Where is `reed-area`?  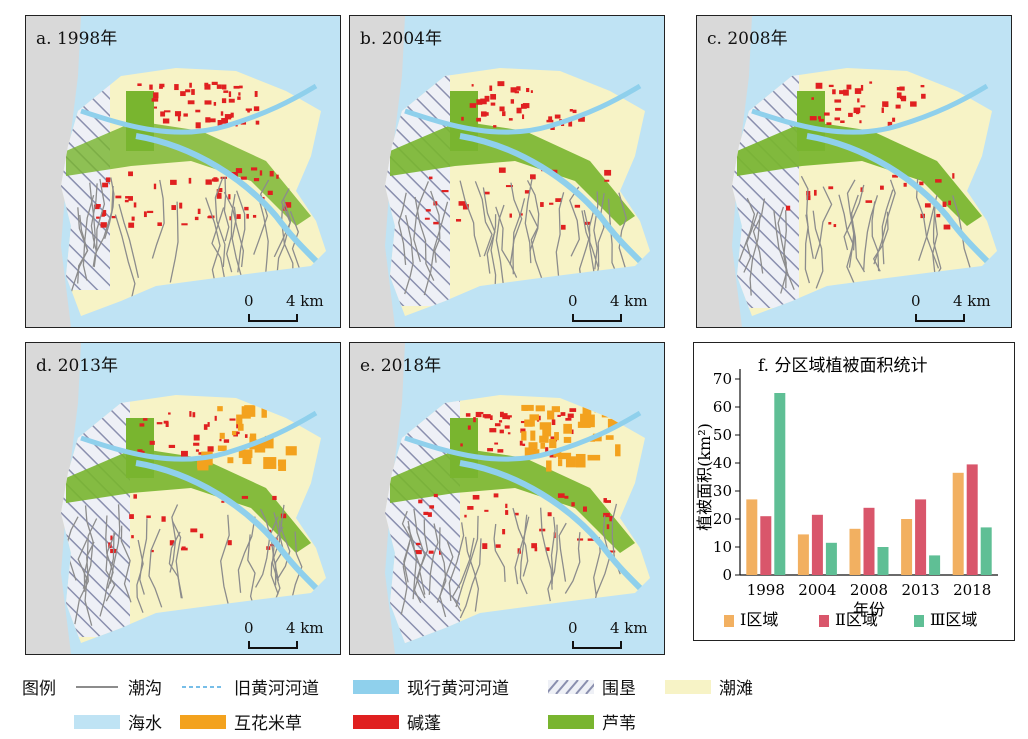
reed-area is located at coordinates (140, 121).